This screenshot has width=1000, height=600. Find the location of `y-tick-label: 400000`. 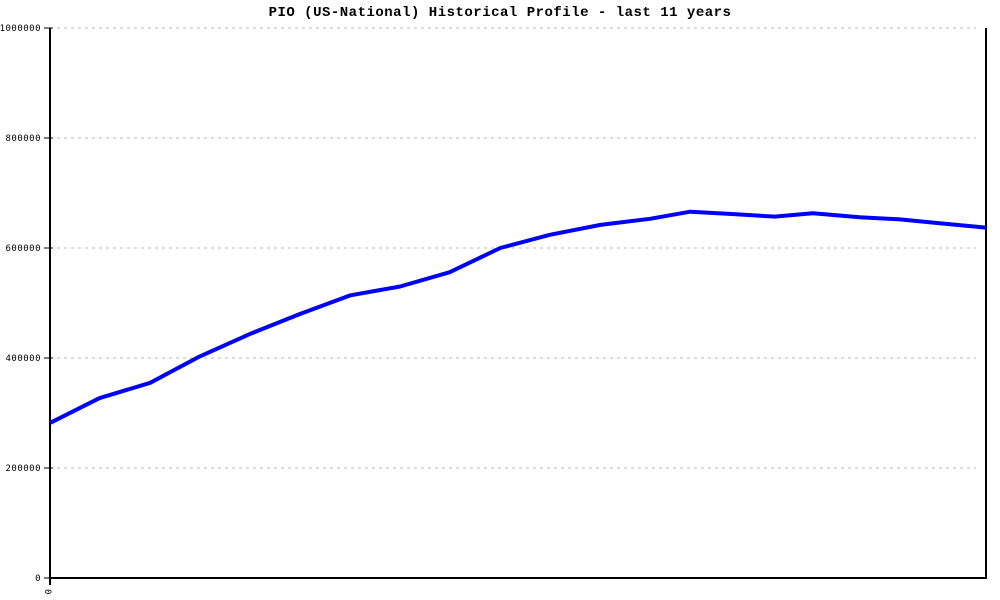

y-tick-label: 400000 is located at coordinates (23, 359).